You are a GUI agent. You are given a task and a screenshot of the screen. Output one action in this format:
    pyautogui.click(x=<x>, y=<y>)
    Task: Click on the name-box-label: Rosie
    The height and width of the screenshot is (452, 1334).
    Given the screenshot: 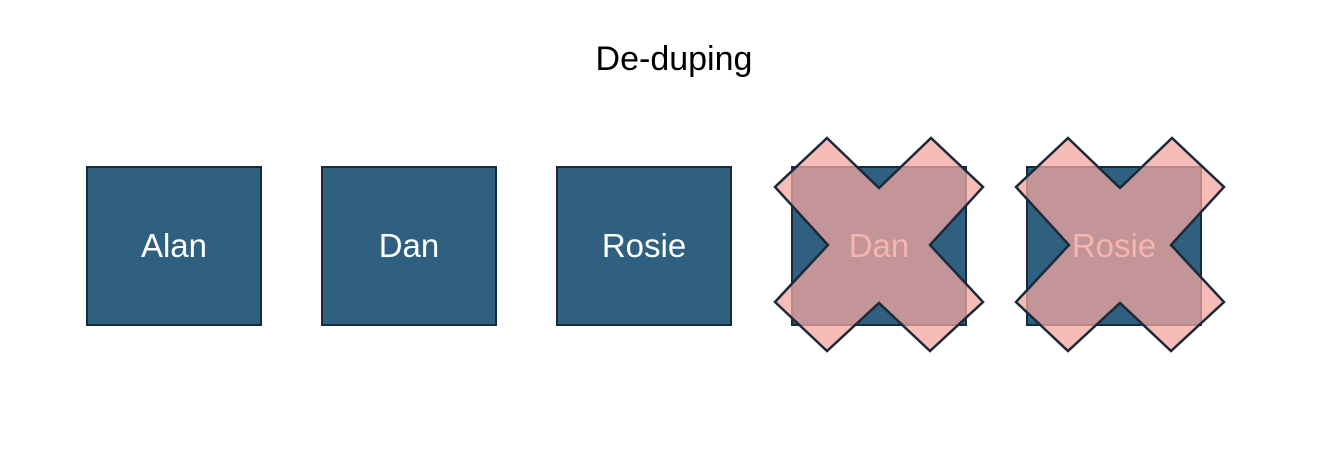 What is the action you would take?
    pyautogui.click(x=644, y=245)
    